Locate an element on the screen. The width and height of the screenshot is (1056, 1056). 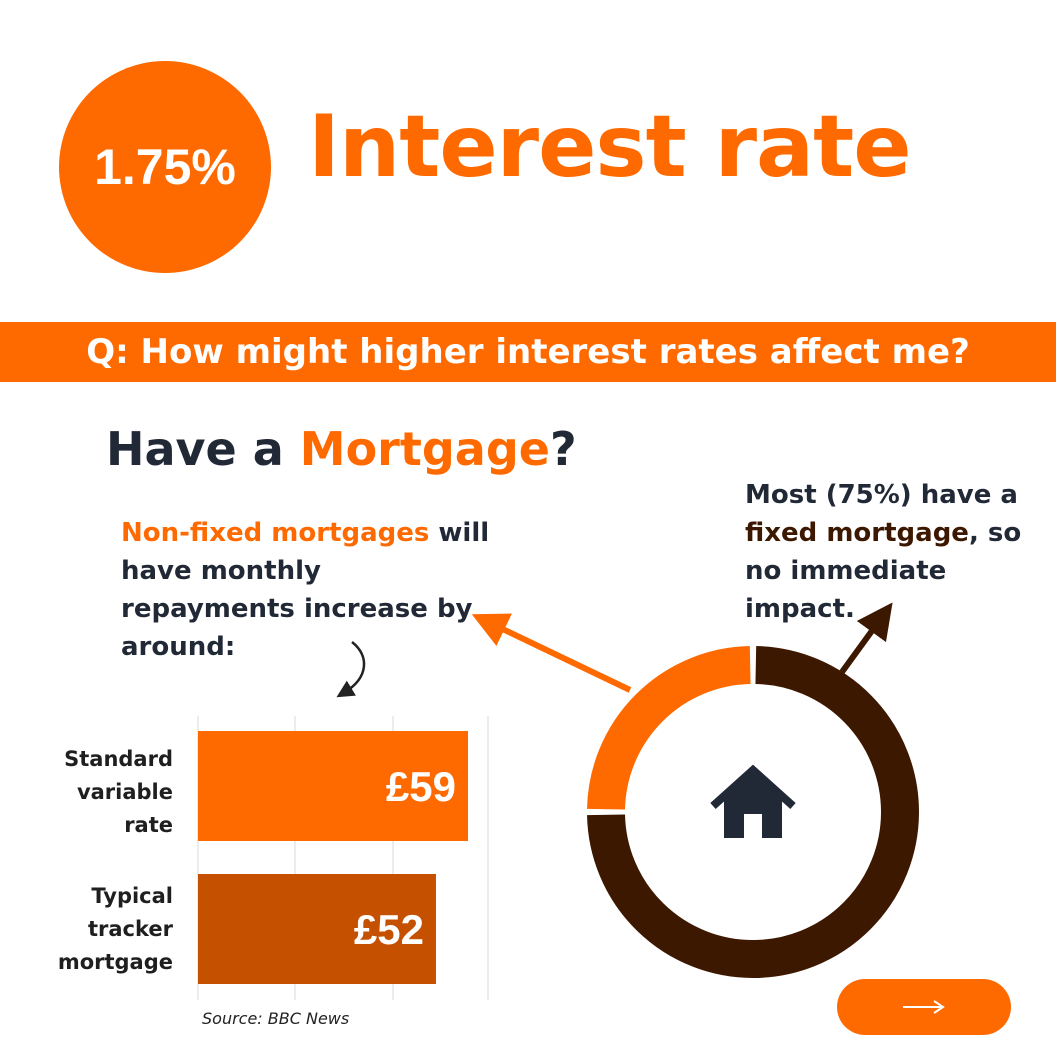
fixed-accent: fixed mortgage is located at coordinates (857, 533).